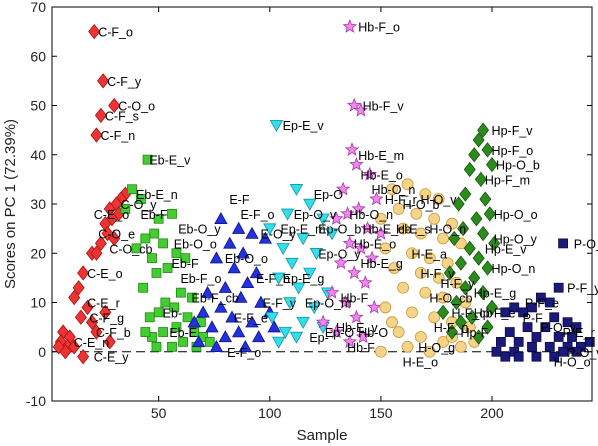 This screenshot has height=446, width=598. What do you see at coordinates (117, 136) in the screenshot?
I see `point-label-s0-4: C-F_n` at bounding box center [117, 136].